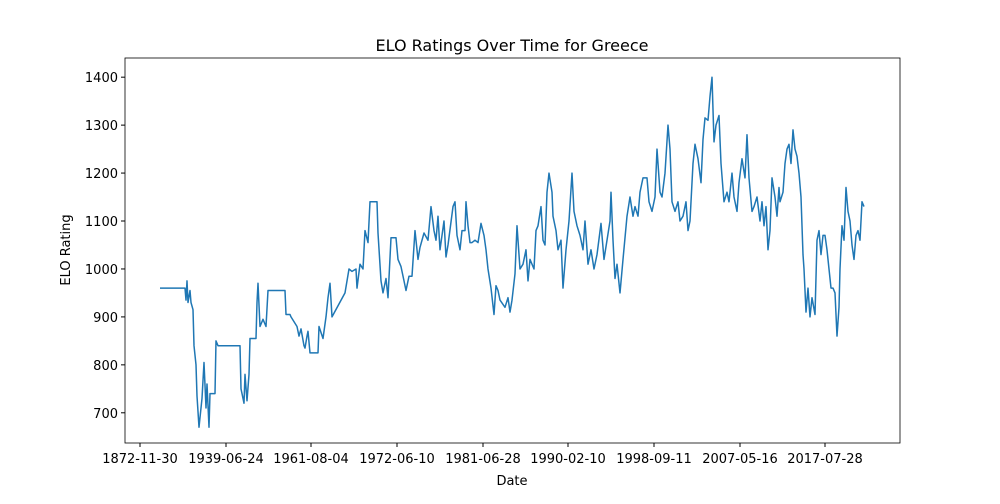 Image resolution: width=1000 pixels, height=504 pixels. Describe the element at coordinates (483, 459) in the screenshot. I see `x-tick-label: 1981-06-28` at that location.